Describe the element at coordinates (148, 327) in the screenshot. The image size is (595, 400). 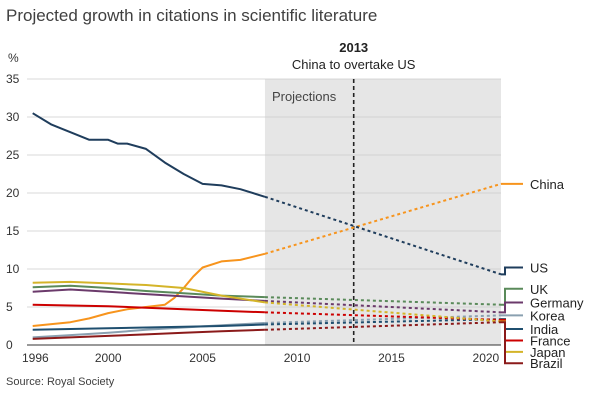
I see `series-line-india` at that location.